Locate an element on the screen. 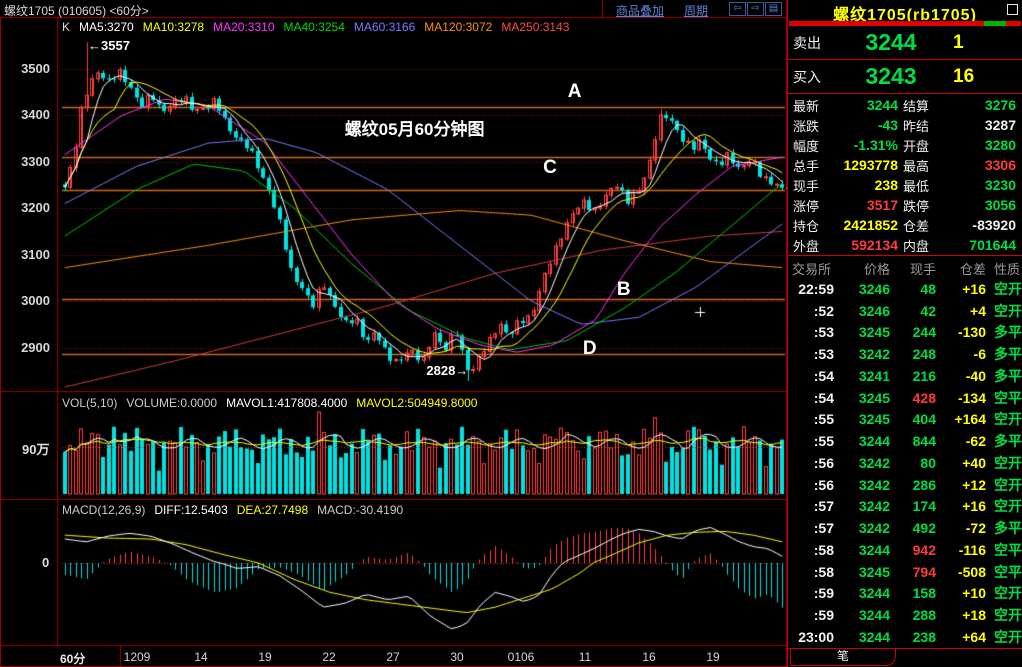 The height and width of the screenshot is (667, 1022). ask-label: 卖出 is located at coordinates (807, 42).